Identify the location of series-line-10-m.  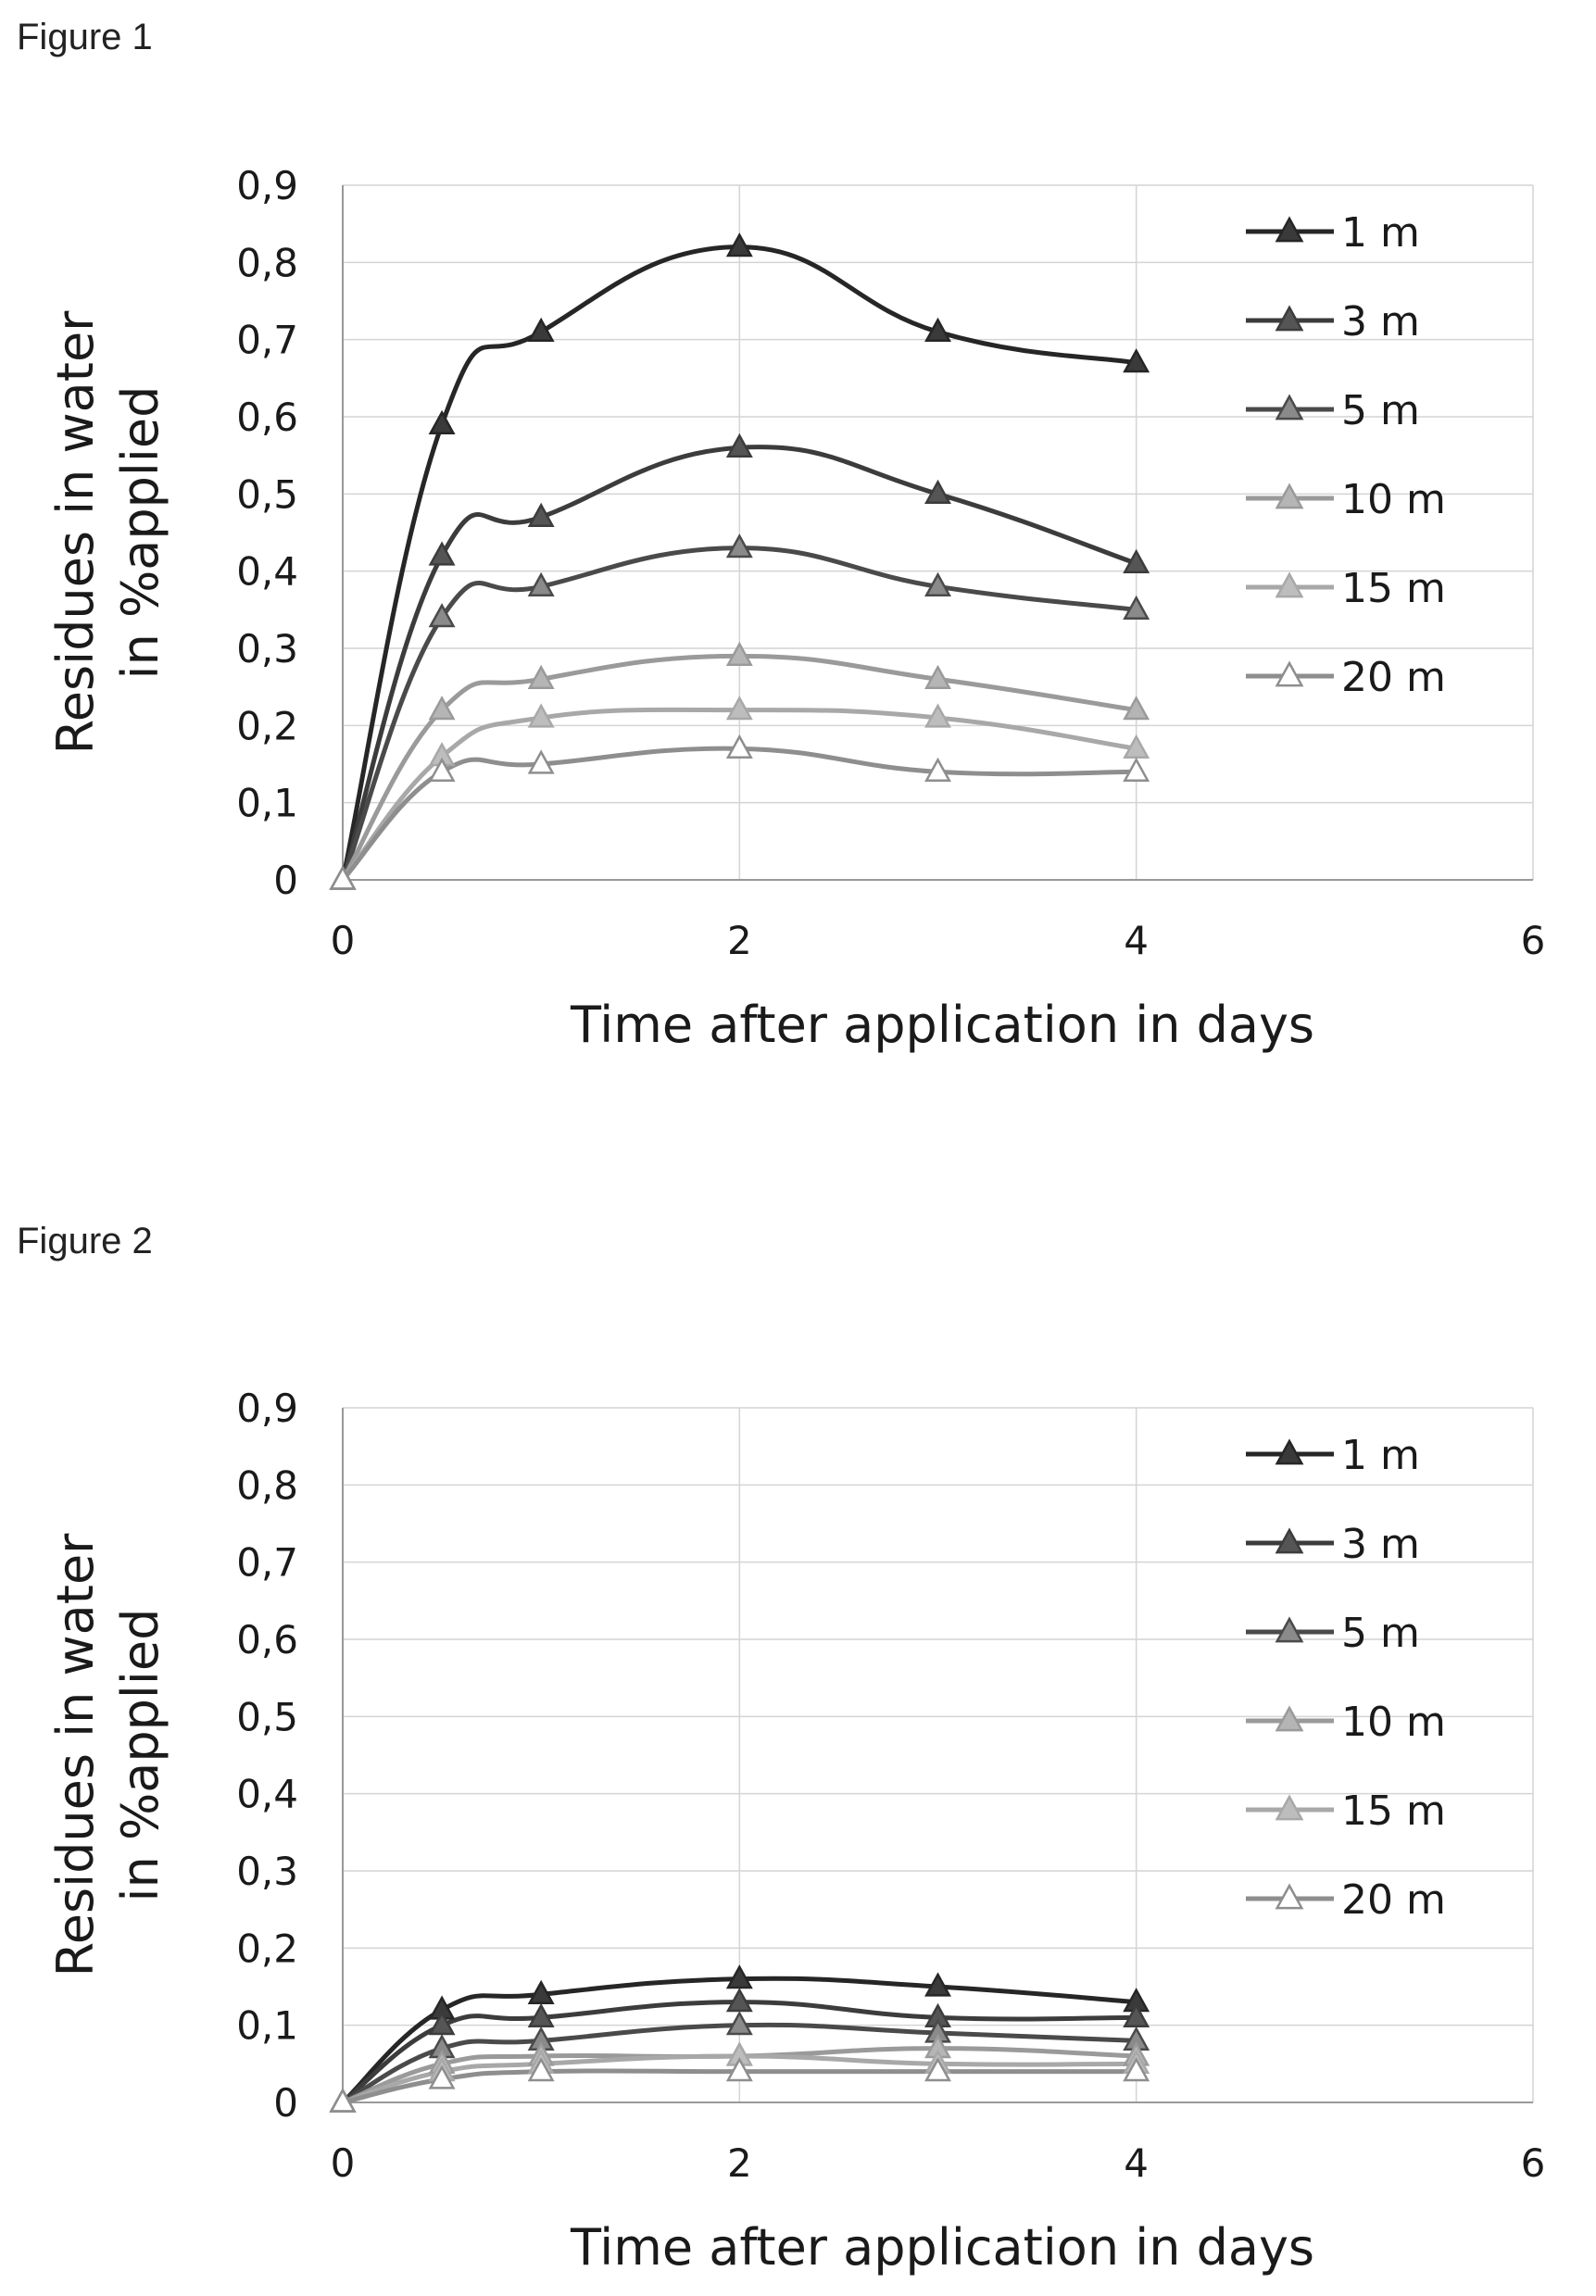
(738, 767).